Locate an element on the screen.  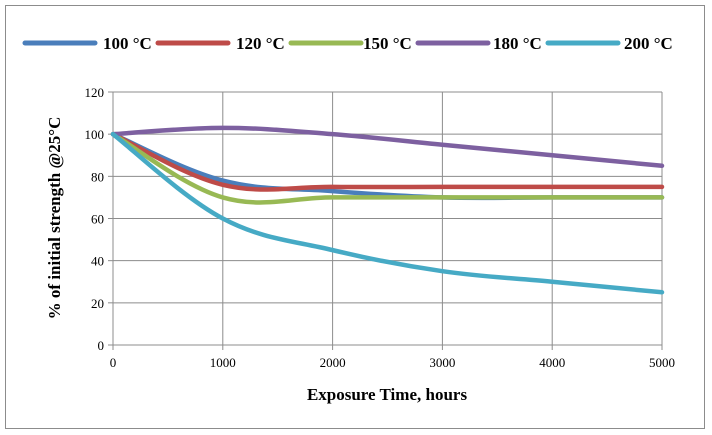
x-tick-label: 1000 is located at coordinates (223, 362).